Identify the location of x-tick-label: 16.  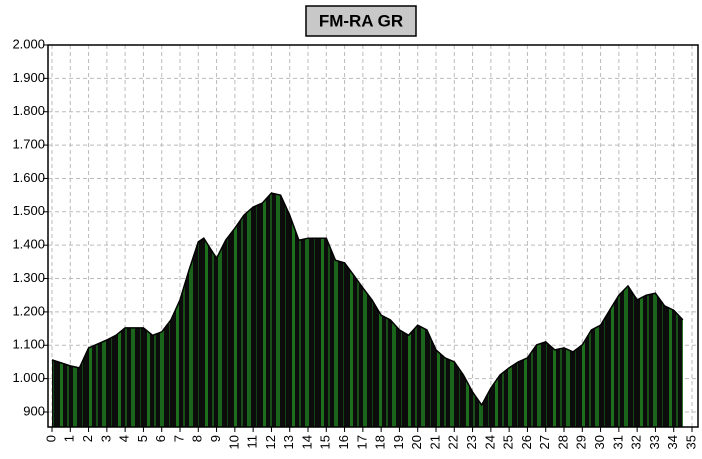
(343, 442).